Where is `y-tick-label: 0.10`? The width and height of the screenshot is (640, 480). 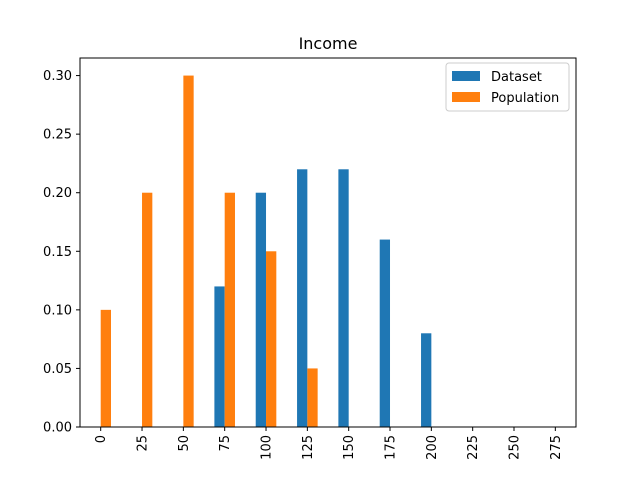 y-tick-label: 0.10 is located at coordinates (57, 310).